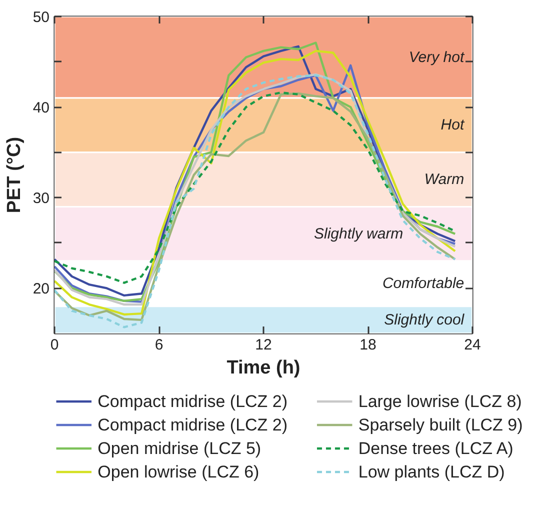 The width and height of the screenshot is (537, 509). What do you see at coordinates (359, 233) in the screenshot?
I see `band-label: Slightly warm` at bounding box center [359, 233].